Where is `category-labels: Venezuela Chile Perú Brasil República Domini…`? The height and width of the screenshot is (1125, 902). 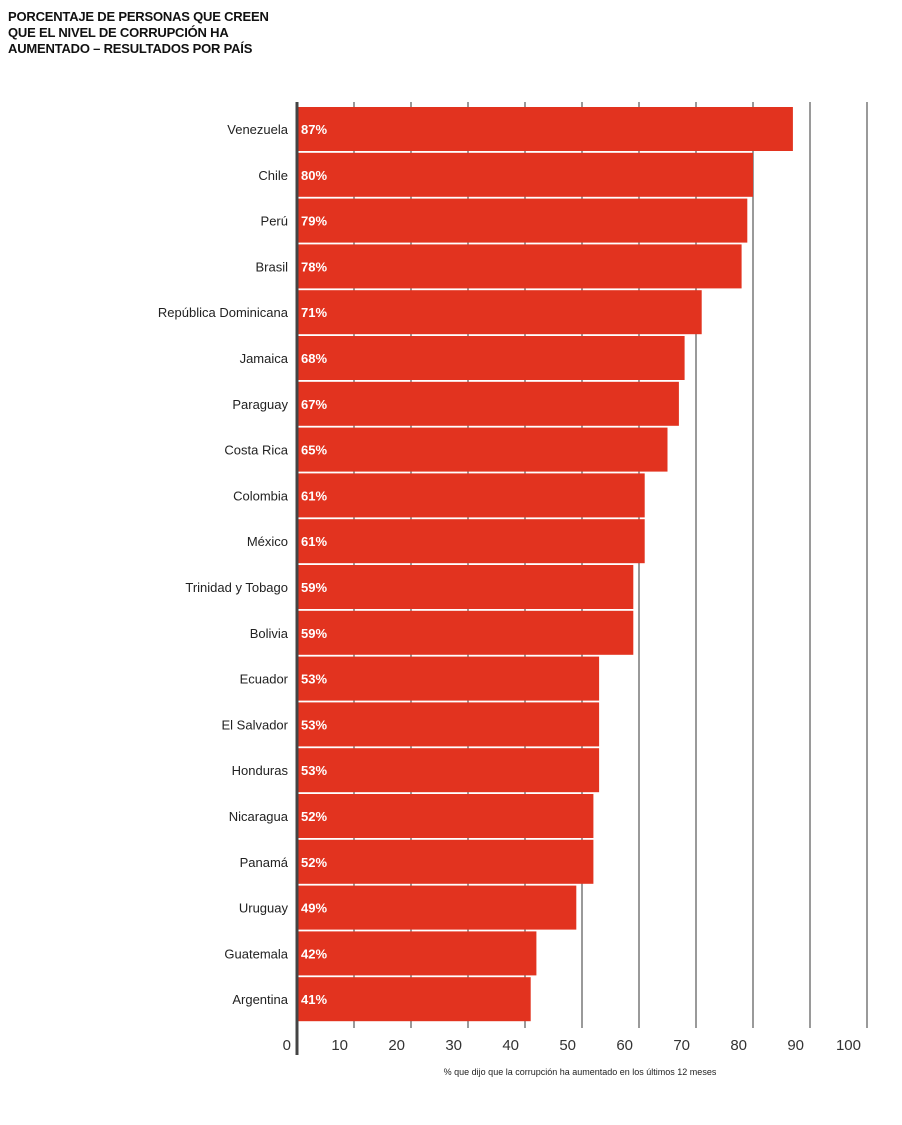
category-labels: Venezuela Chile Perú Brasil República Domini… is located at coordinates (223, 564).